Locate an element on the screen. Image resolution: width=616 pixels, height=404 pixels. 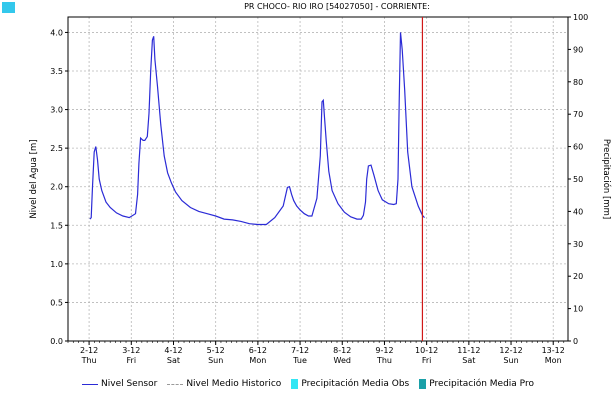
legend-label-precip-obs: Precipitación Media Obs is located at coordinates (355, 384).